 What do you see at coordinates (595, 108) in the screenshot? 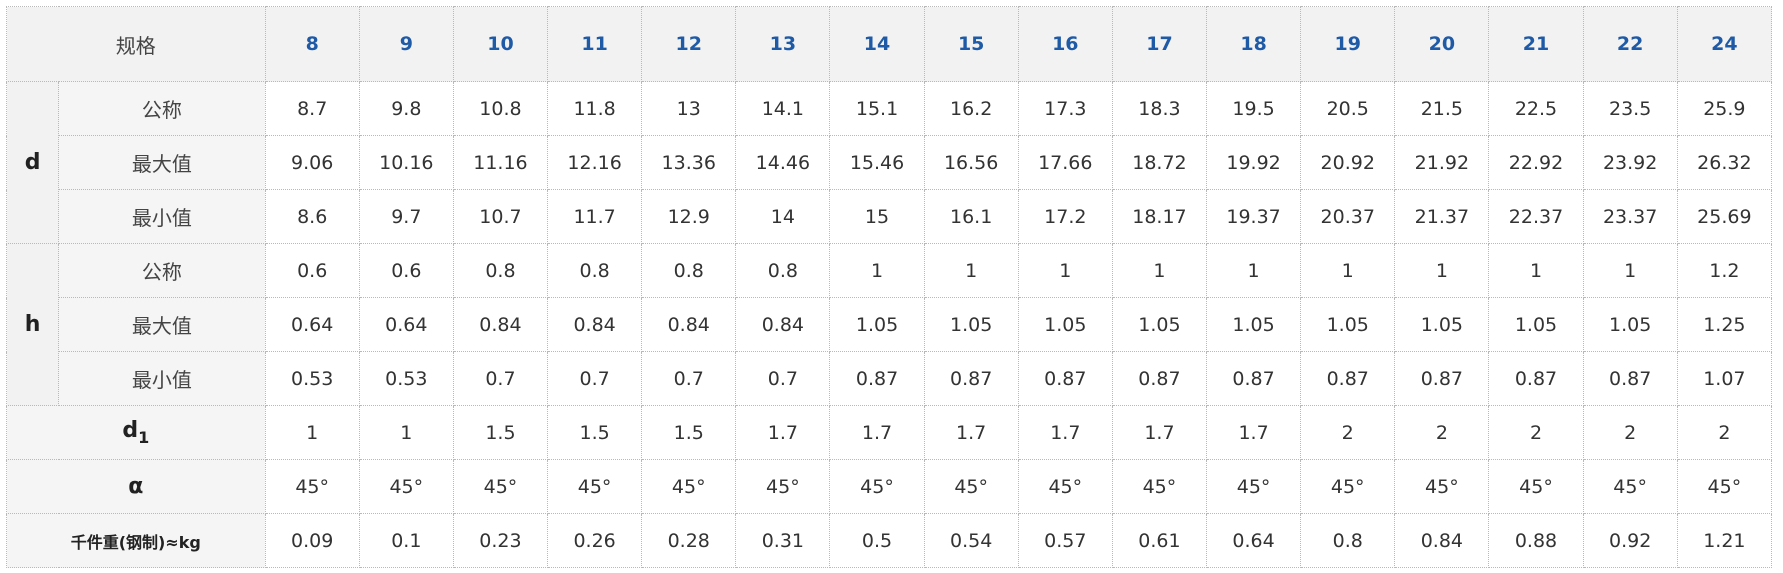
I see `value-cell: 11.8` at bounding box center [595, 108].